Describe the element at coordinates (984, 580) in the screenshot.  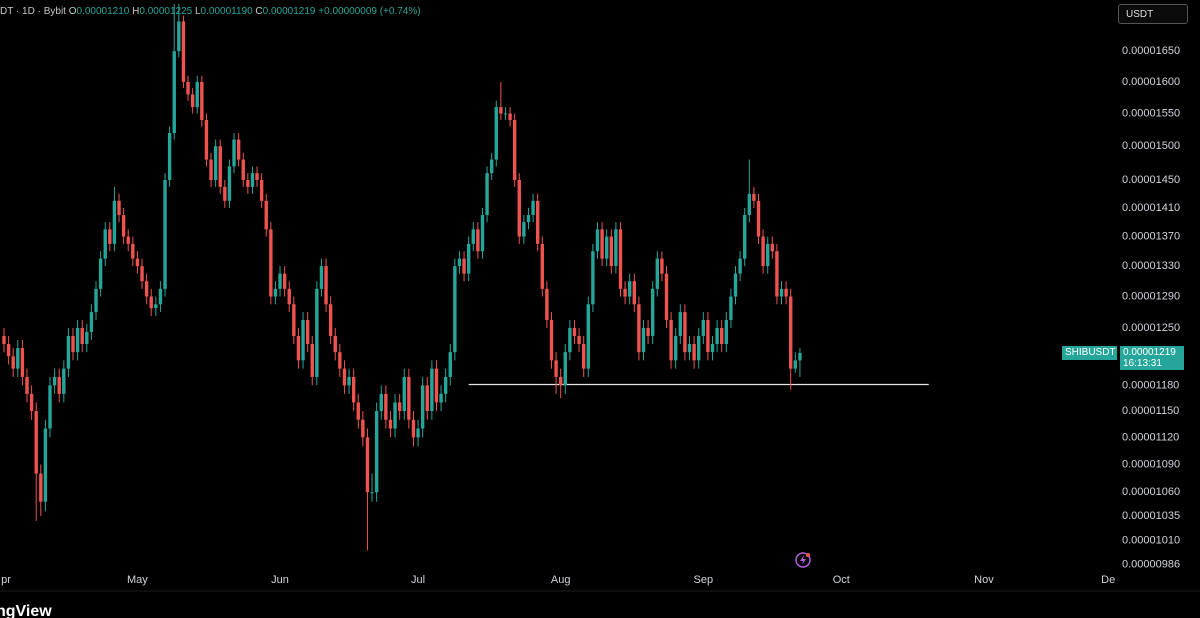
I see `x-tick-label: Nov` at that location.